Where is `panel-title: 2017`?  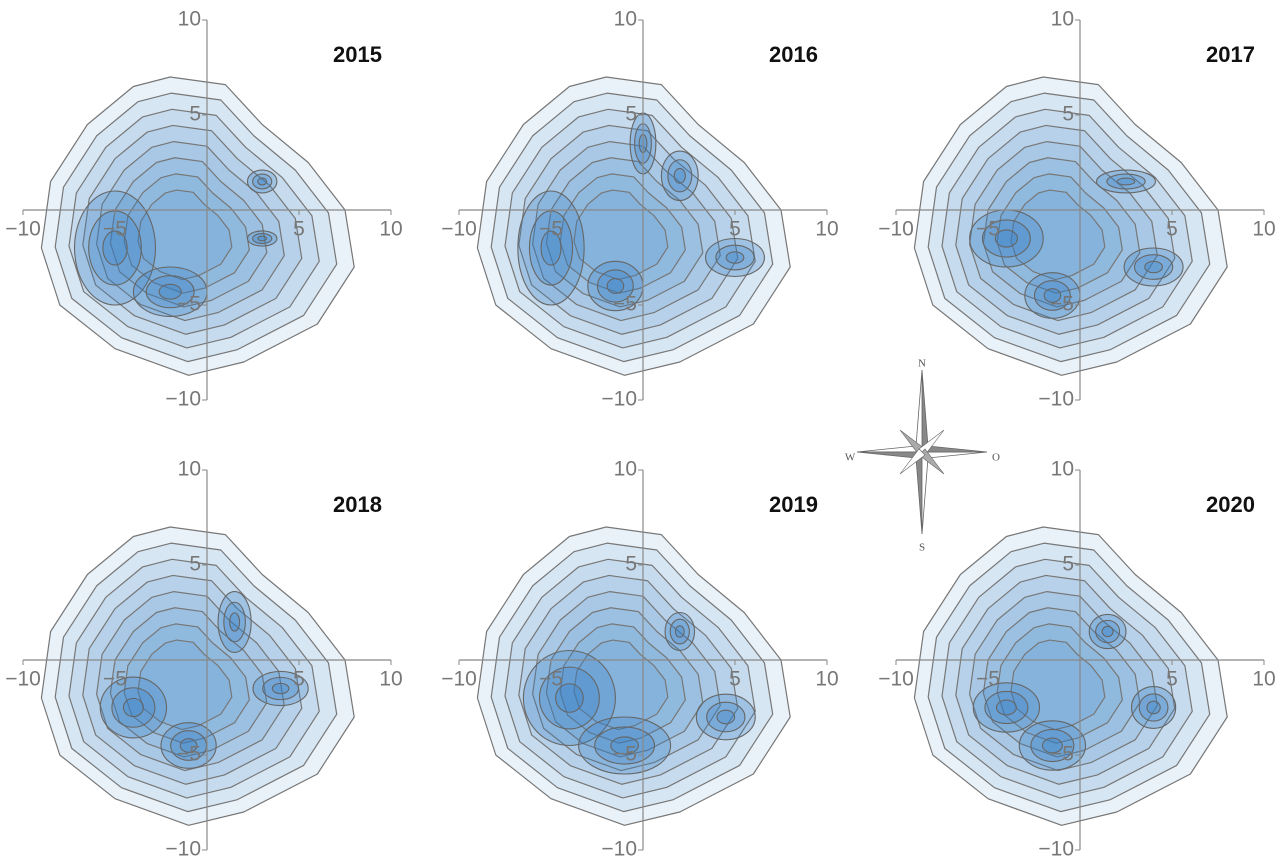
panel-title: 2017 is located at coordinates (1230, 54).